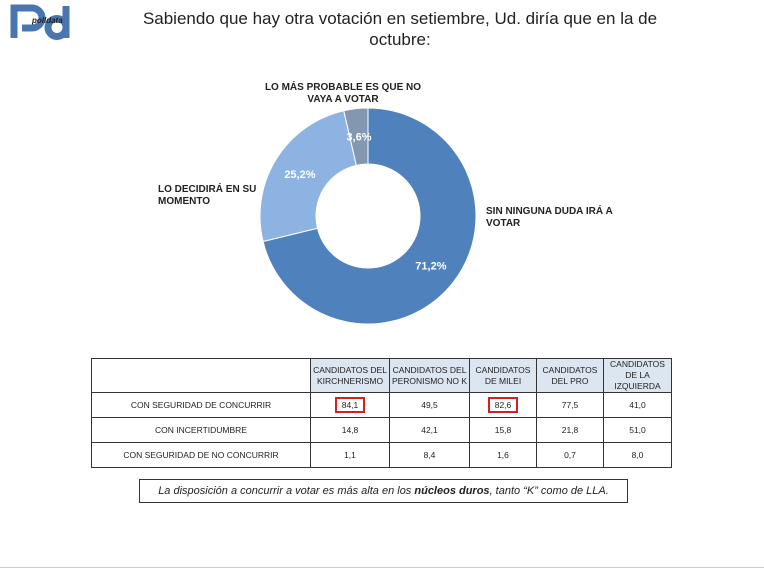 The width and height of the screenshot is (764, 572). I want to click on cell-text: 1,6, so click(503, 455).